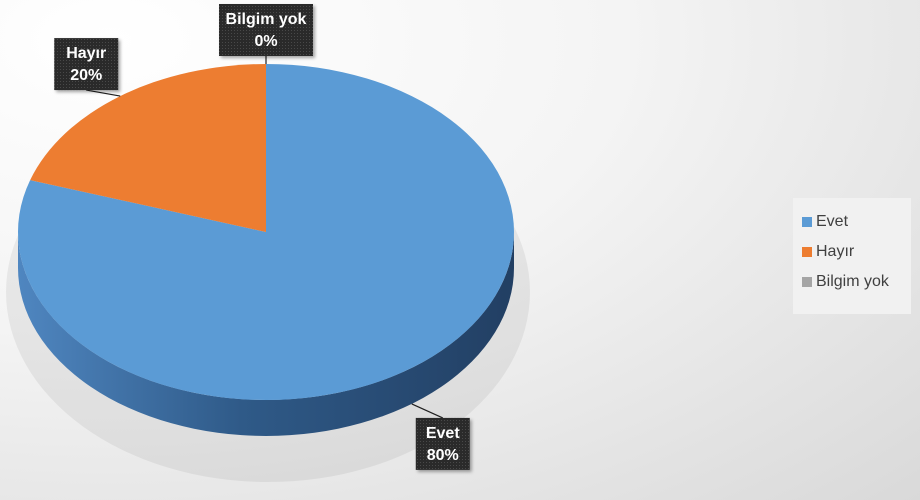  What do you see at coordinates (148, 148) in the screenshot?
I see `pie-slice-hayir` at bounding box center [148, 148].